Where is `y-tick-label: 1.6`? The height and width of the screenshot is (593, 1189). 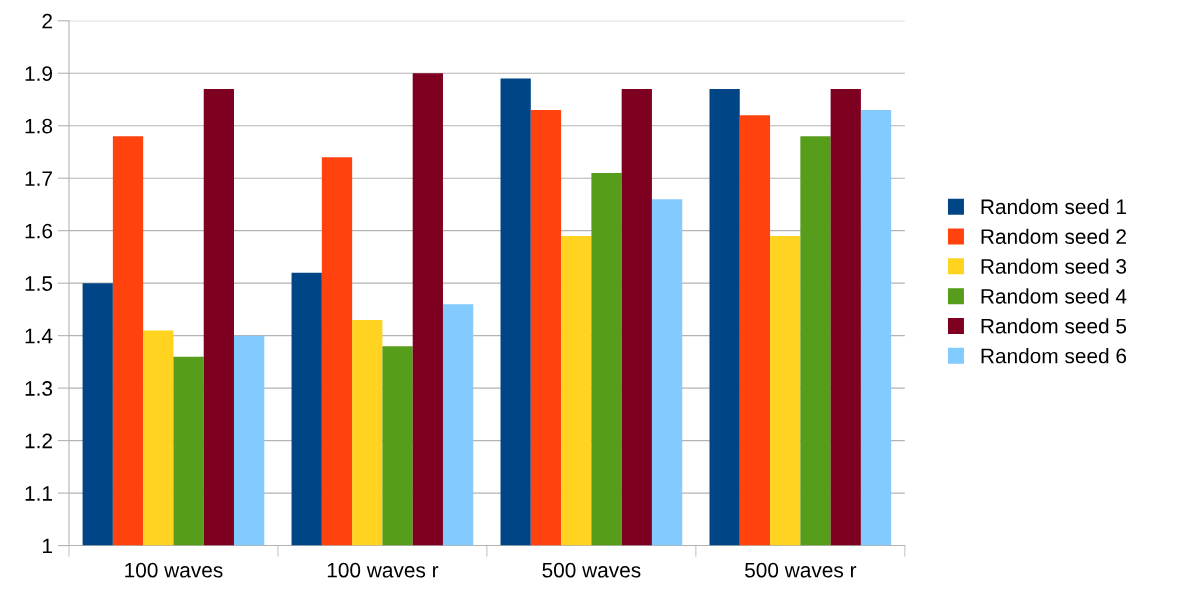
y-tick-label: 1.6 is located at coordinates (39, 231).